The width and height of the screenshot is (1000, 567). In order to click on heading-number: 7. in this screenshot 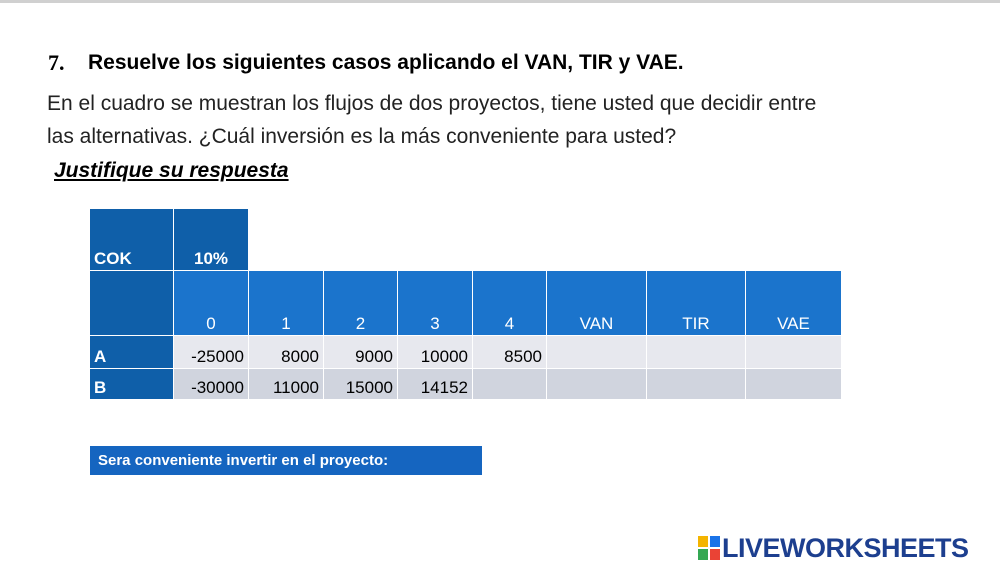, I will do `click(56, 62)`.